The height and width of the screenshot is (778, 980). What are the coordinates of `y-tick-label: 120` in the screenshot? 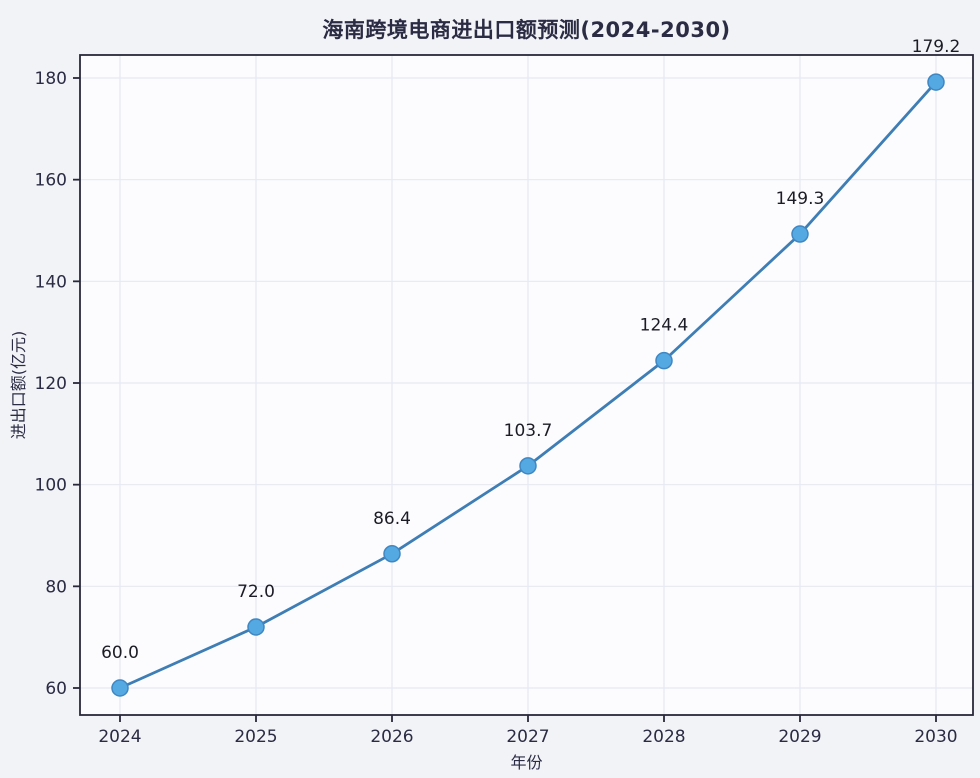 It's located at (51, 384).